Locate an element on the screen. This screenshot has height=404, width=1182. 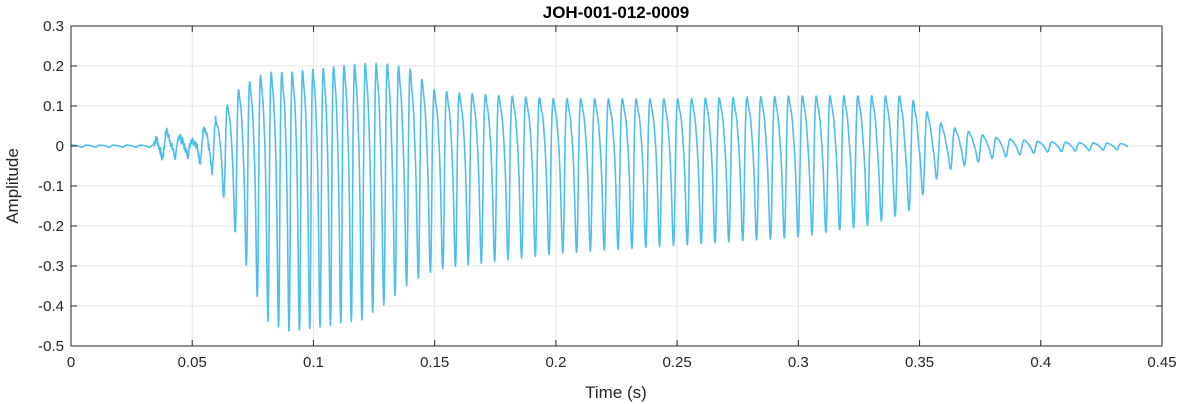
x-tick-label: 0 is located at coordinates (71, 362).